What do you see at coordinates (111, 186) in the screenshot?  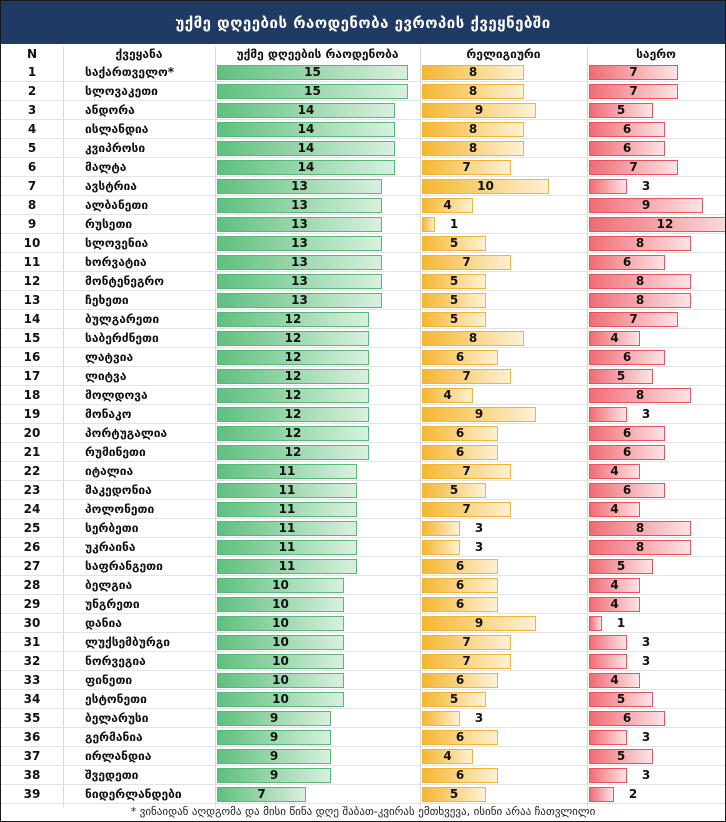 I see `country-name: ავსტრია` at bounding box center [111, 186].